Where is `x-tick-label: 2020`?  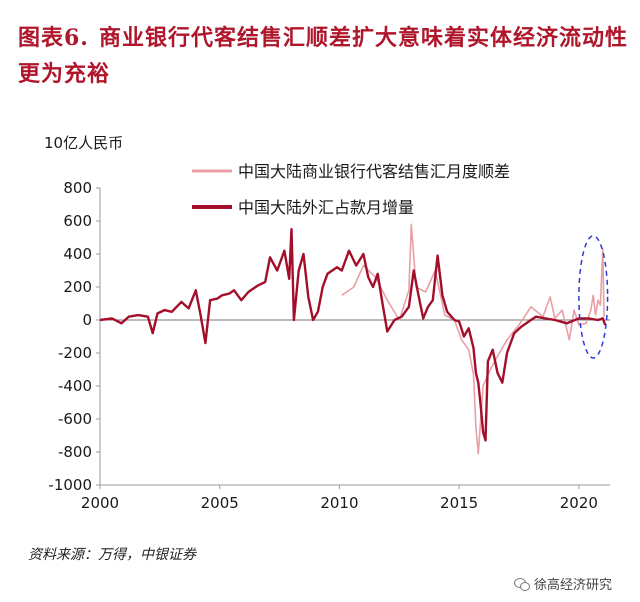 x-tick-label: 2020 is located at coordinates (579, 503).